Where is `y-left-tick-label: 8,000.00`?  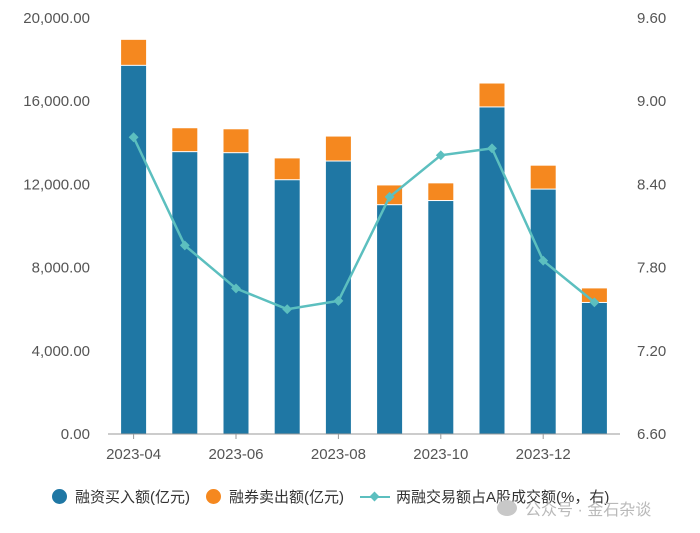
y-left-tick-label: 8,000.00 is located at coordinates (61, 268).